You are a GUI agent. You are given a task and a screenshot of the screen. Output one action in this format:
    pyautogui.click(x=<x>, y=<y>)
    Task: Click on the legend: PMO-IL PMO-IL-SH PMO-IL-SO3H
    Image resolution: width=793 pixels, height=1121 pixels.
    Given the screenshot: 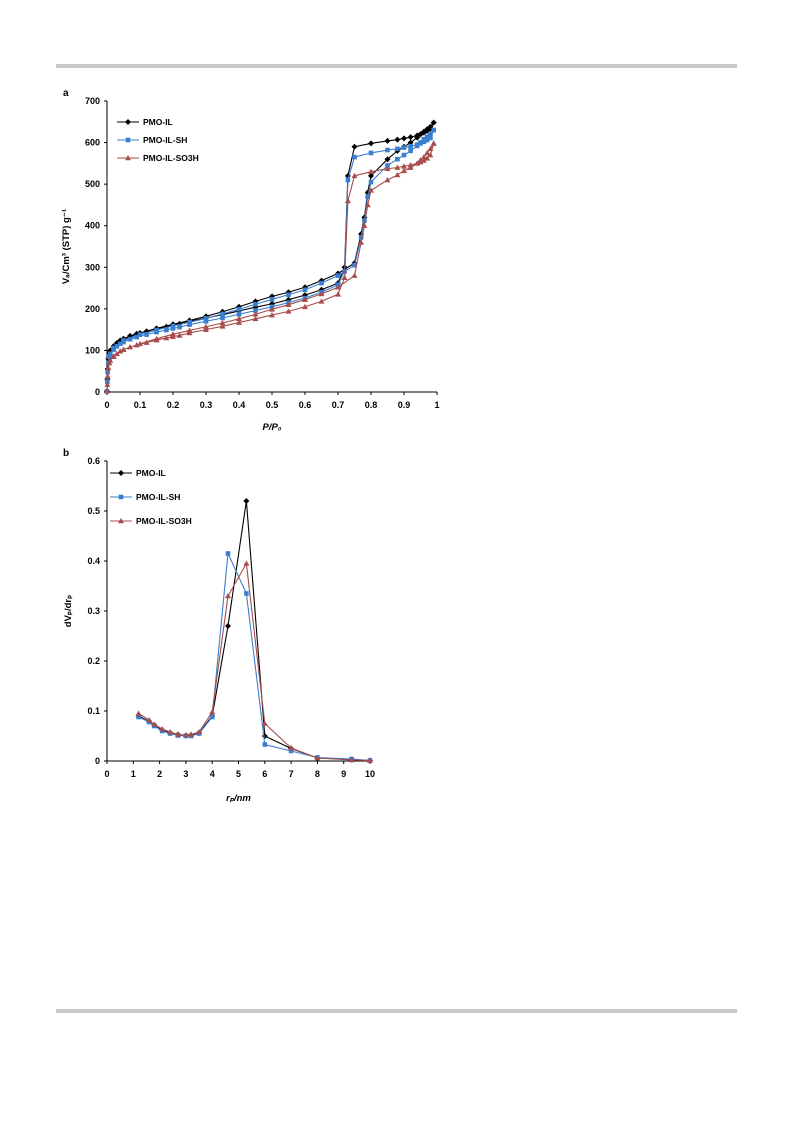 What is the action you would take?
    pyautogui.click(x=151, y=497)
    